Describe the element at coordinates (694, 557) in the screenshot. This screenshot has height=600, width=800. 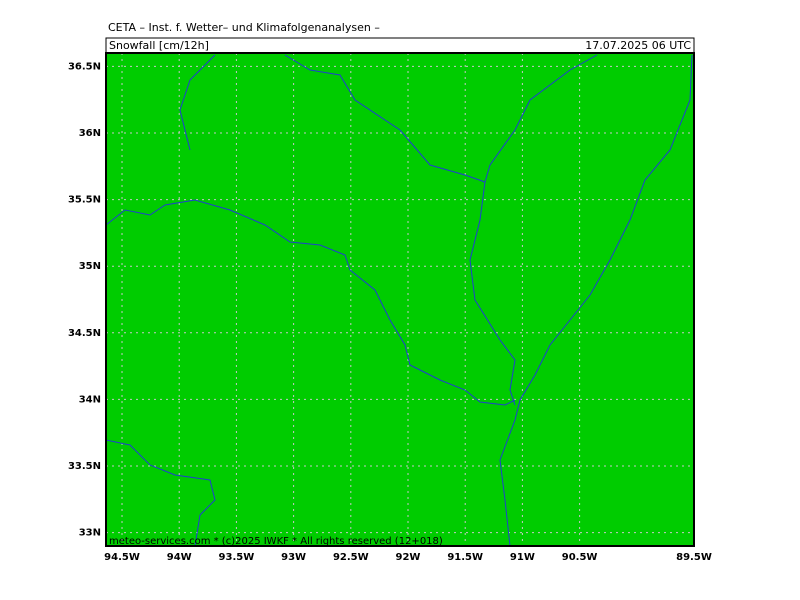
I see `lon-tick-label: 89.5W` at that location.